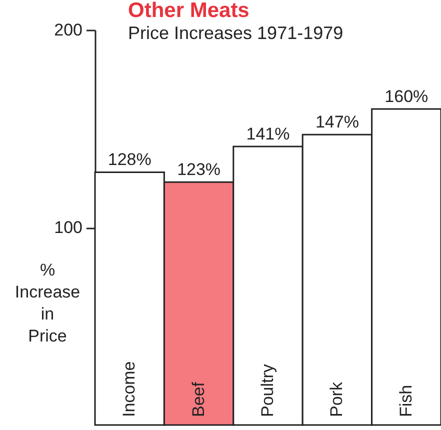 Image resolution: width=441 pixels, height=430 pixels. Describe the element at coordinates (199, 170) in the screenshot. I see `data-label: 123%` at that location.